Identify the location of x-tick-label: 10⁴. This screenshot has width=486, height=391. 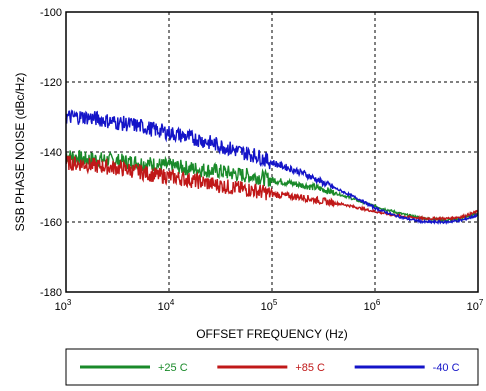
(166, 305).